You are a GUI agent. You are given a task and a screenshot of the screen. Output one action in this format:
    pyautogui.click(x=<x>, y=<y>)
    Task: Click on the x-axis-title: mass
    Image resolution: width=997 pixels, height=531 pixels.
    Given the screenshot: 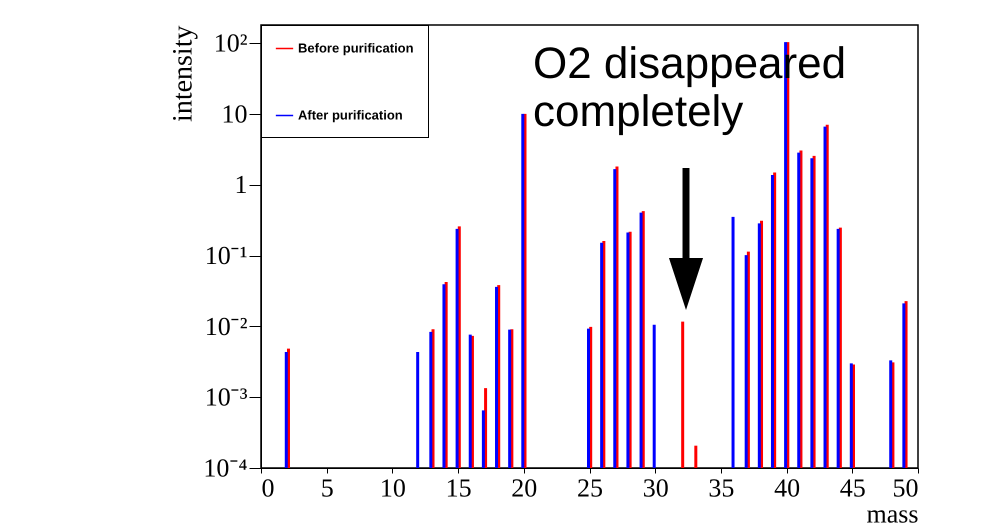 What is the action you would take?
    pyautogui.click(x=892, y=514)
    